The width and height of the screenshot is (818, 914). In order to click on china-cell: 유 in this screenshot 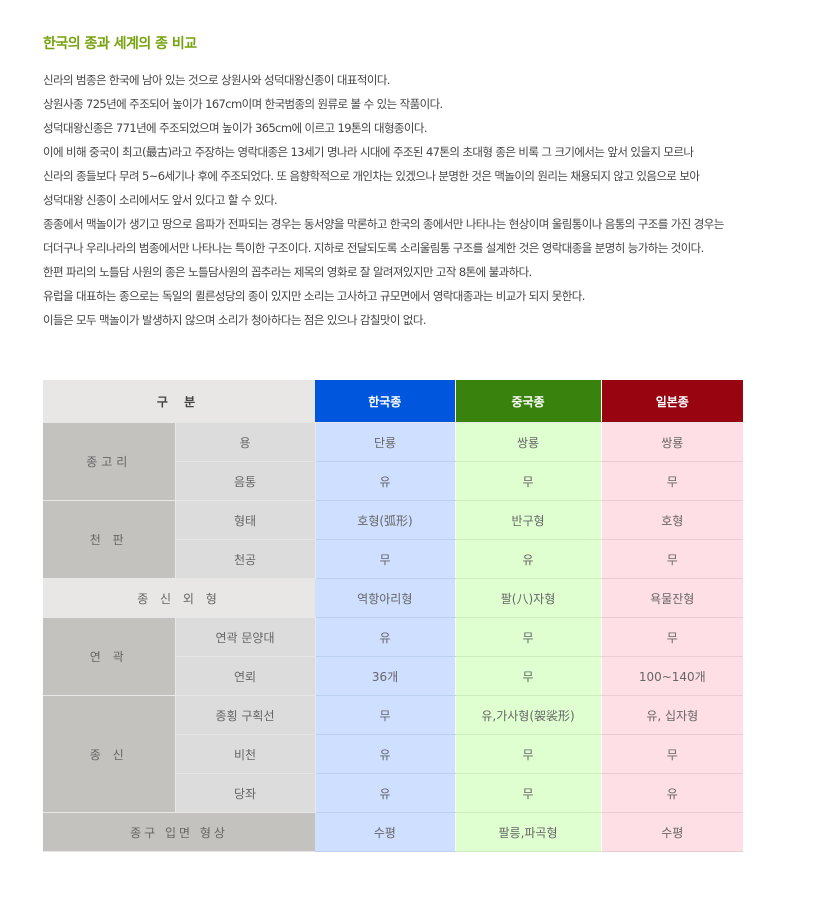, I will do `click(528, 559)`.